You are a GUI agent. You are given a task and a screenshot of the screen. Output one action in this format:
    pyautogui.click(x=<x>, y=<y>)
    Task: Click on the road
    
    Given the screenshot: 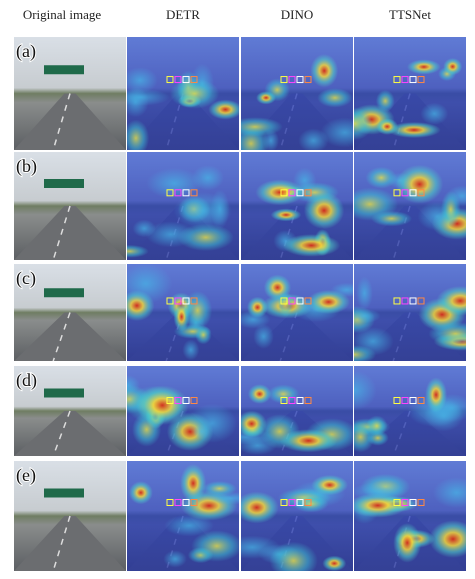 What is the action you would take?
    pyautogui.click(x=70, y=433)
    